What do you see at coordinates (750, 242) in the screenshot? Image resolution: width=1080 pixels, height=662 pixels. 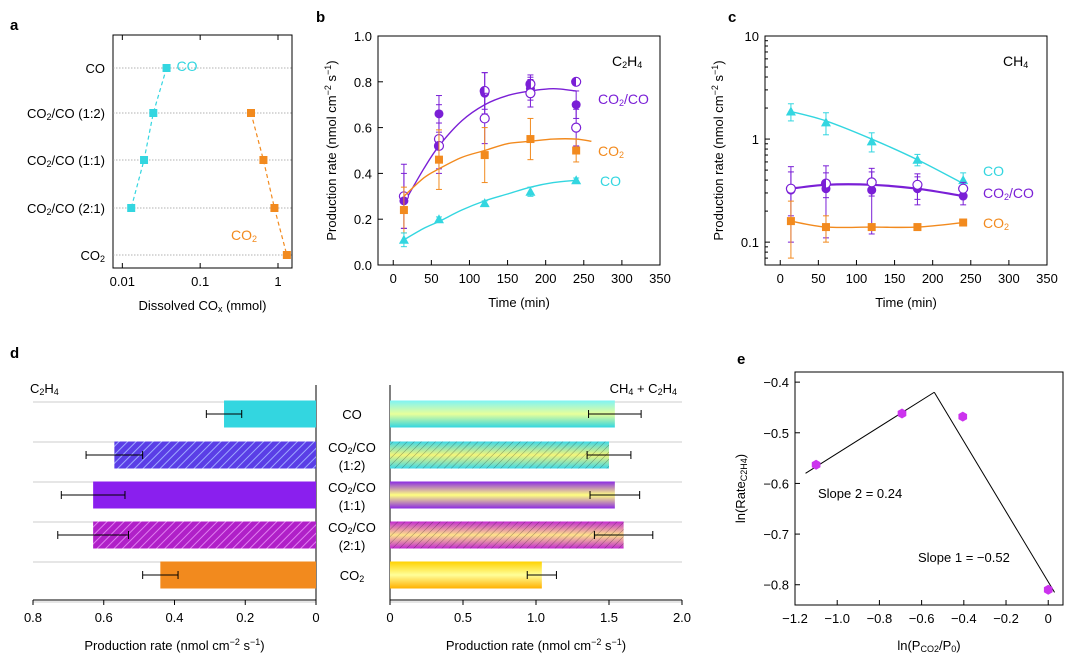 I see `y-tick-label: 0.1` at bounding box center [750, 242].